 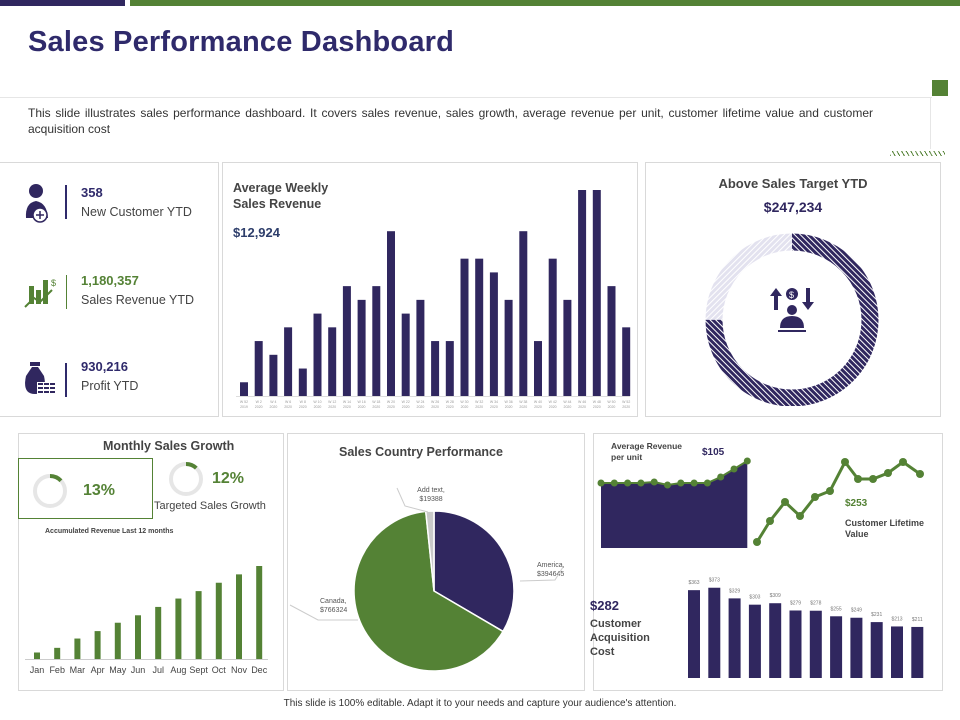 What do you see at coordinates (136, 202) in the screenshot?
I see `kpi-new-customer: 358 New Customer YTD` at bounding box center [136, 202].